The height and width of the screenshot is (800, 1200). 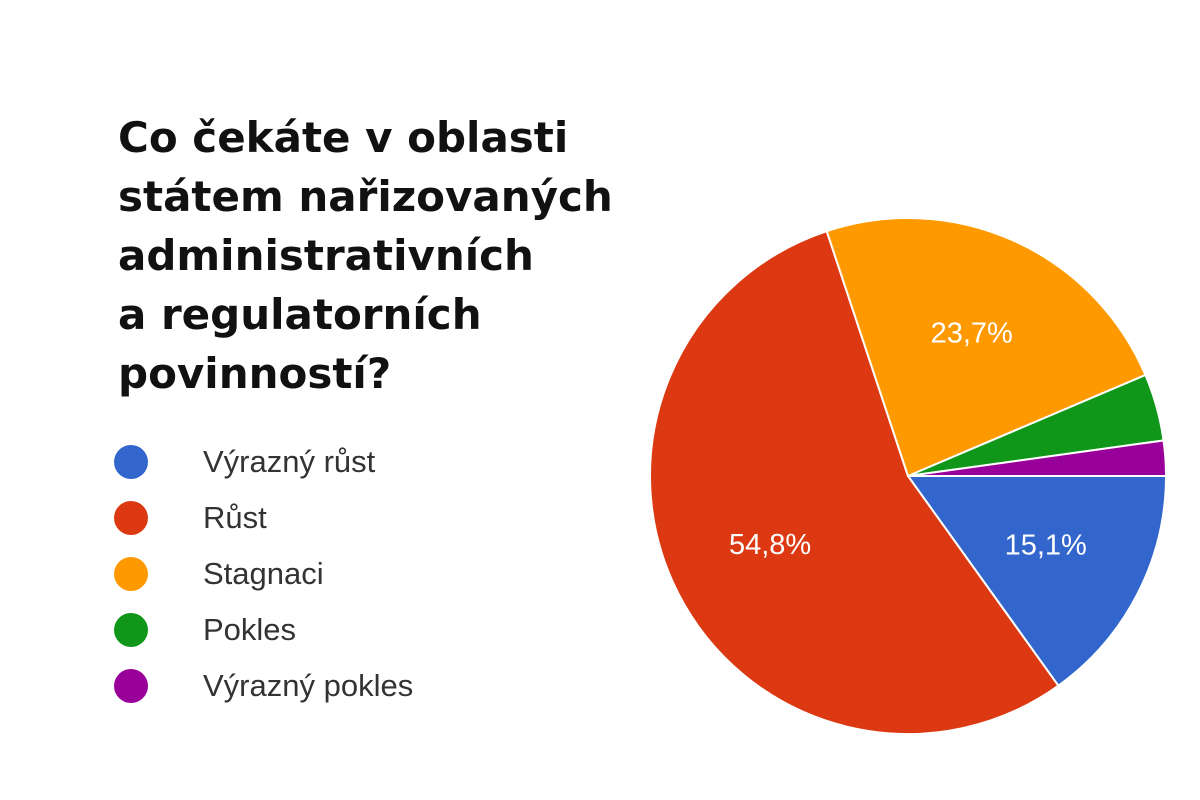 What do you see at coordinates (300, 314) in the screenshot?
I see `chart-title-line: a regulatorních` at bounding box center [300, 314].